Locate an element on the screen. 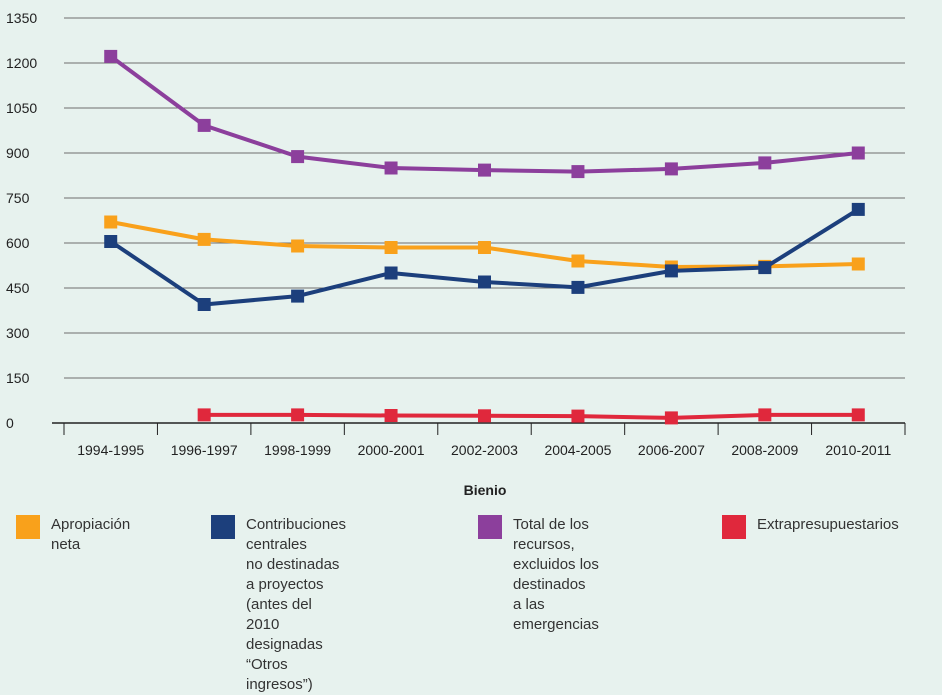 The image size is (942, 695). legend-label: Apropiación neta is located at coordinates (91, 534).